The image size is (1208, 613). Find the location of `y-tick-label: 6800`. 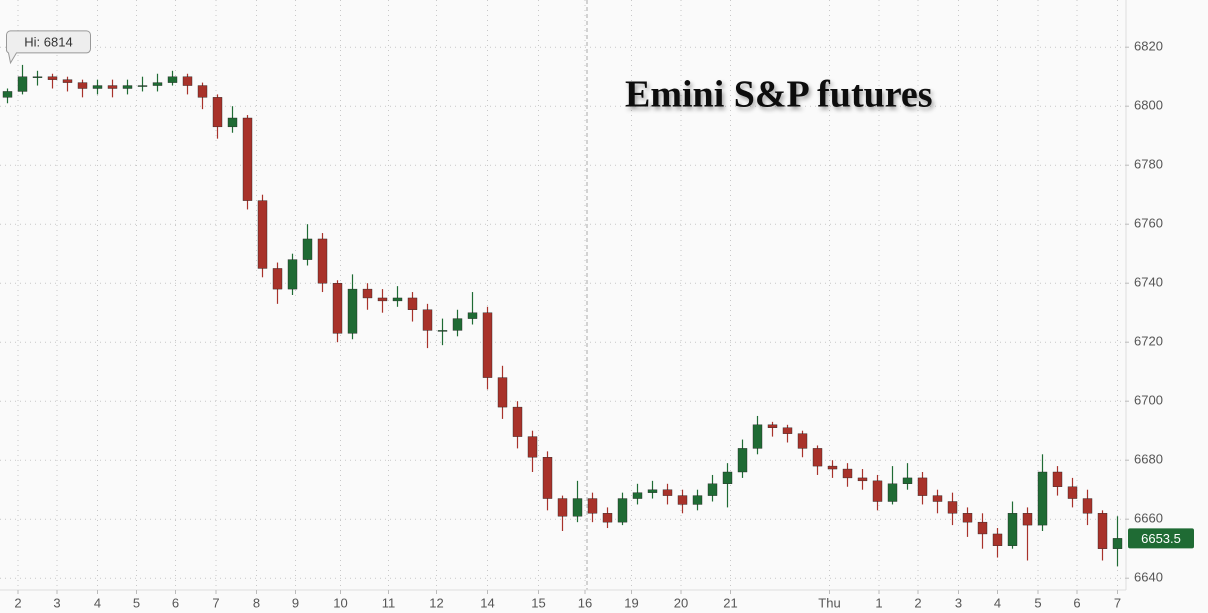

y-tick-label: 6800 is located at coordinates (1148, 105).